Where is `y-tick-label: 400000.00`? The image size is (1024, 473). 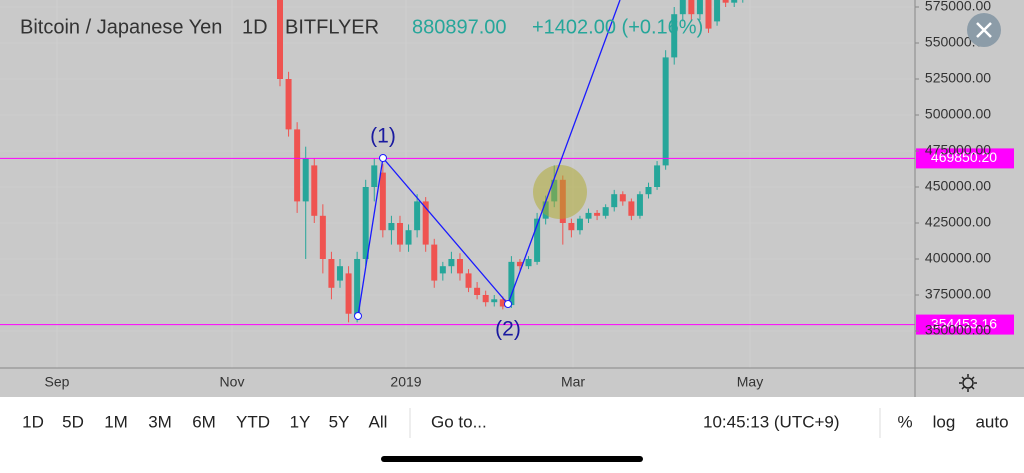
y-tick-label: 400000.00 is located at coordinates (958, 258).